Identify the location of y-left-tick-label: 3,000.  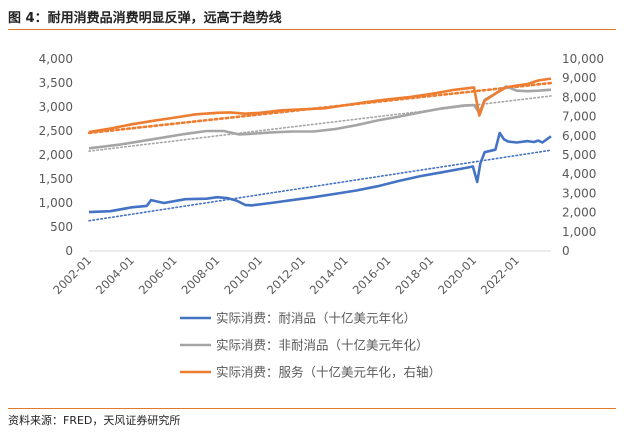
(56, 107).